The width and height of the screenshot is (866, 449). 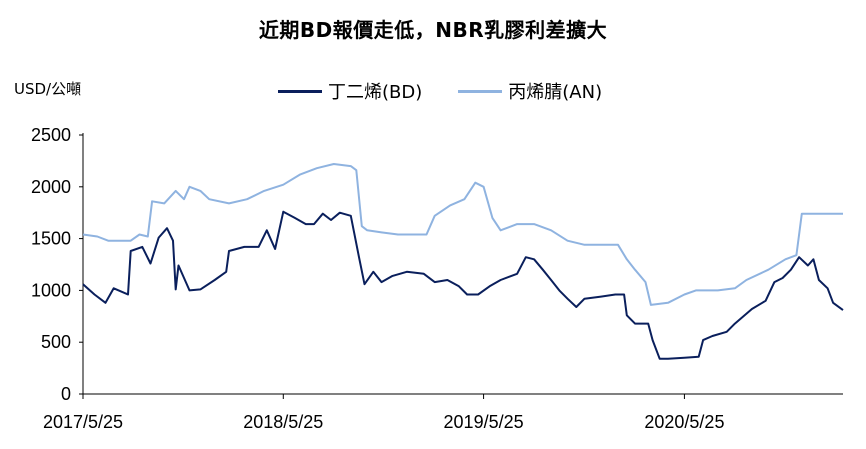 I want to click on legend-swatch-an, so click(x=480, y=91).